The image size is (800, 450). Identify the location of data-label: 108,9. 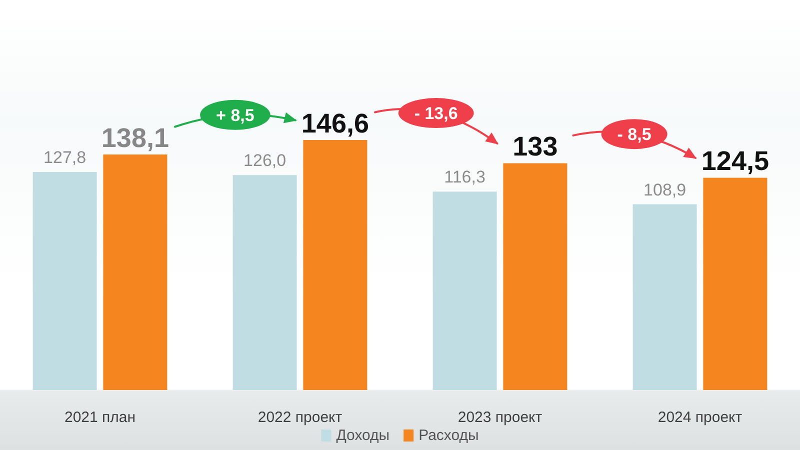
(665, 190).